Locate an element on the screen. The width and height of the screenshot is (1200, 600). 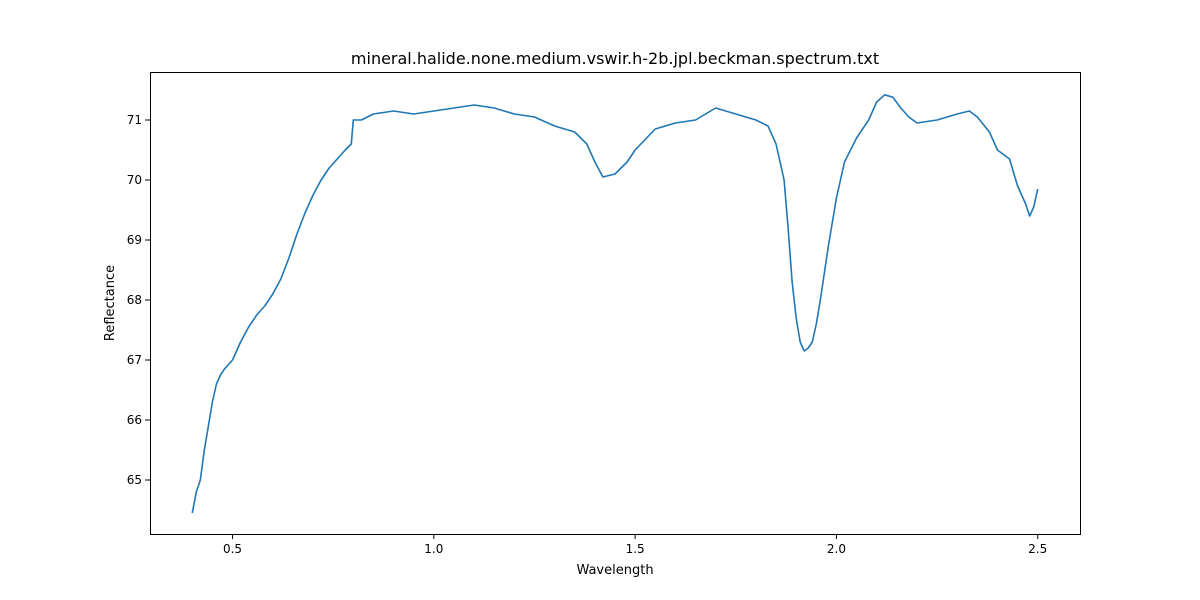
y-tick-label: 65 is located at coordinates (134, 480).